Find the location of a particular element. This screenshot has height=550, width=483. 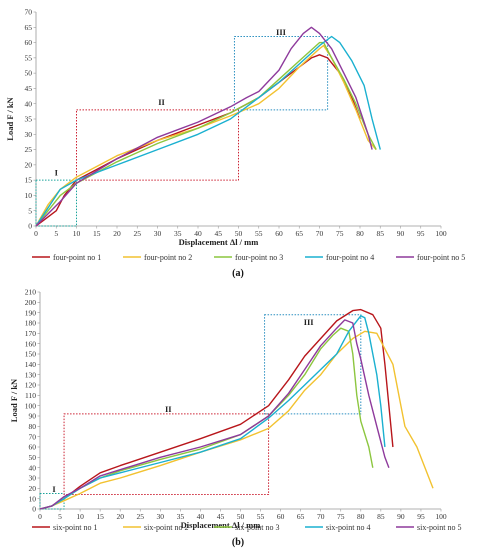

legend-entry-5: six-point no 5 is located at coordinates (439, 527).